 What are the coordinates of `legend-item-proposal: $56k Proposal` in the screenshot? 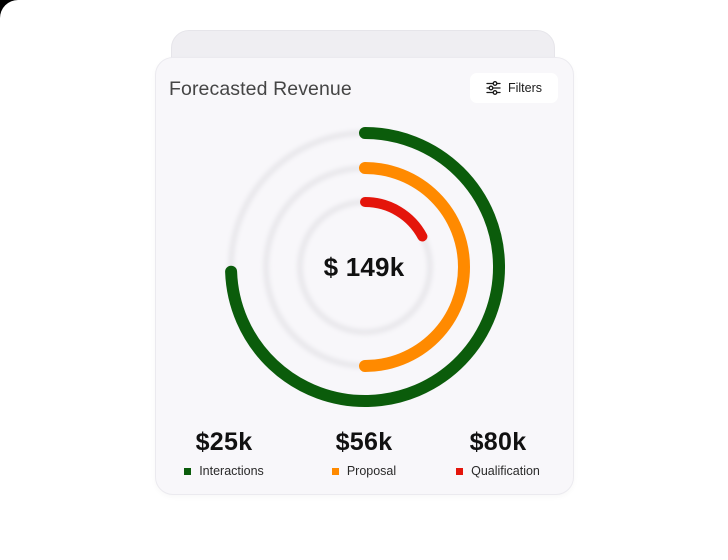 It's located at (364, 453).